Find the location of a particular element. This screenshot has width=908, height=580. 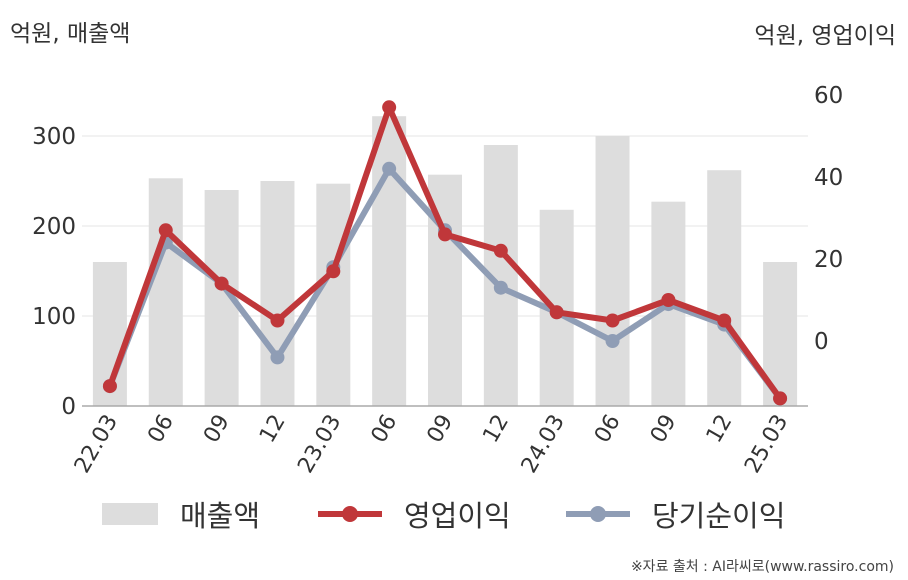

left-y-tick-label: 200 is located at coordinates (54, 227).